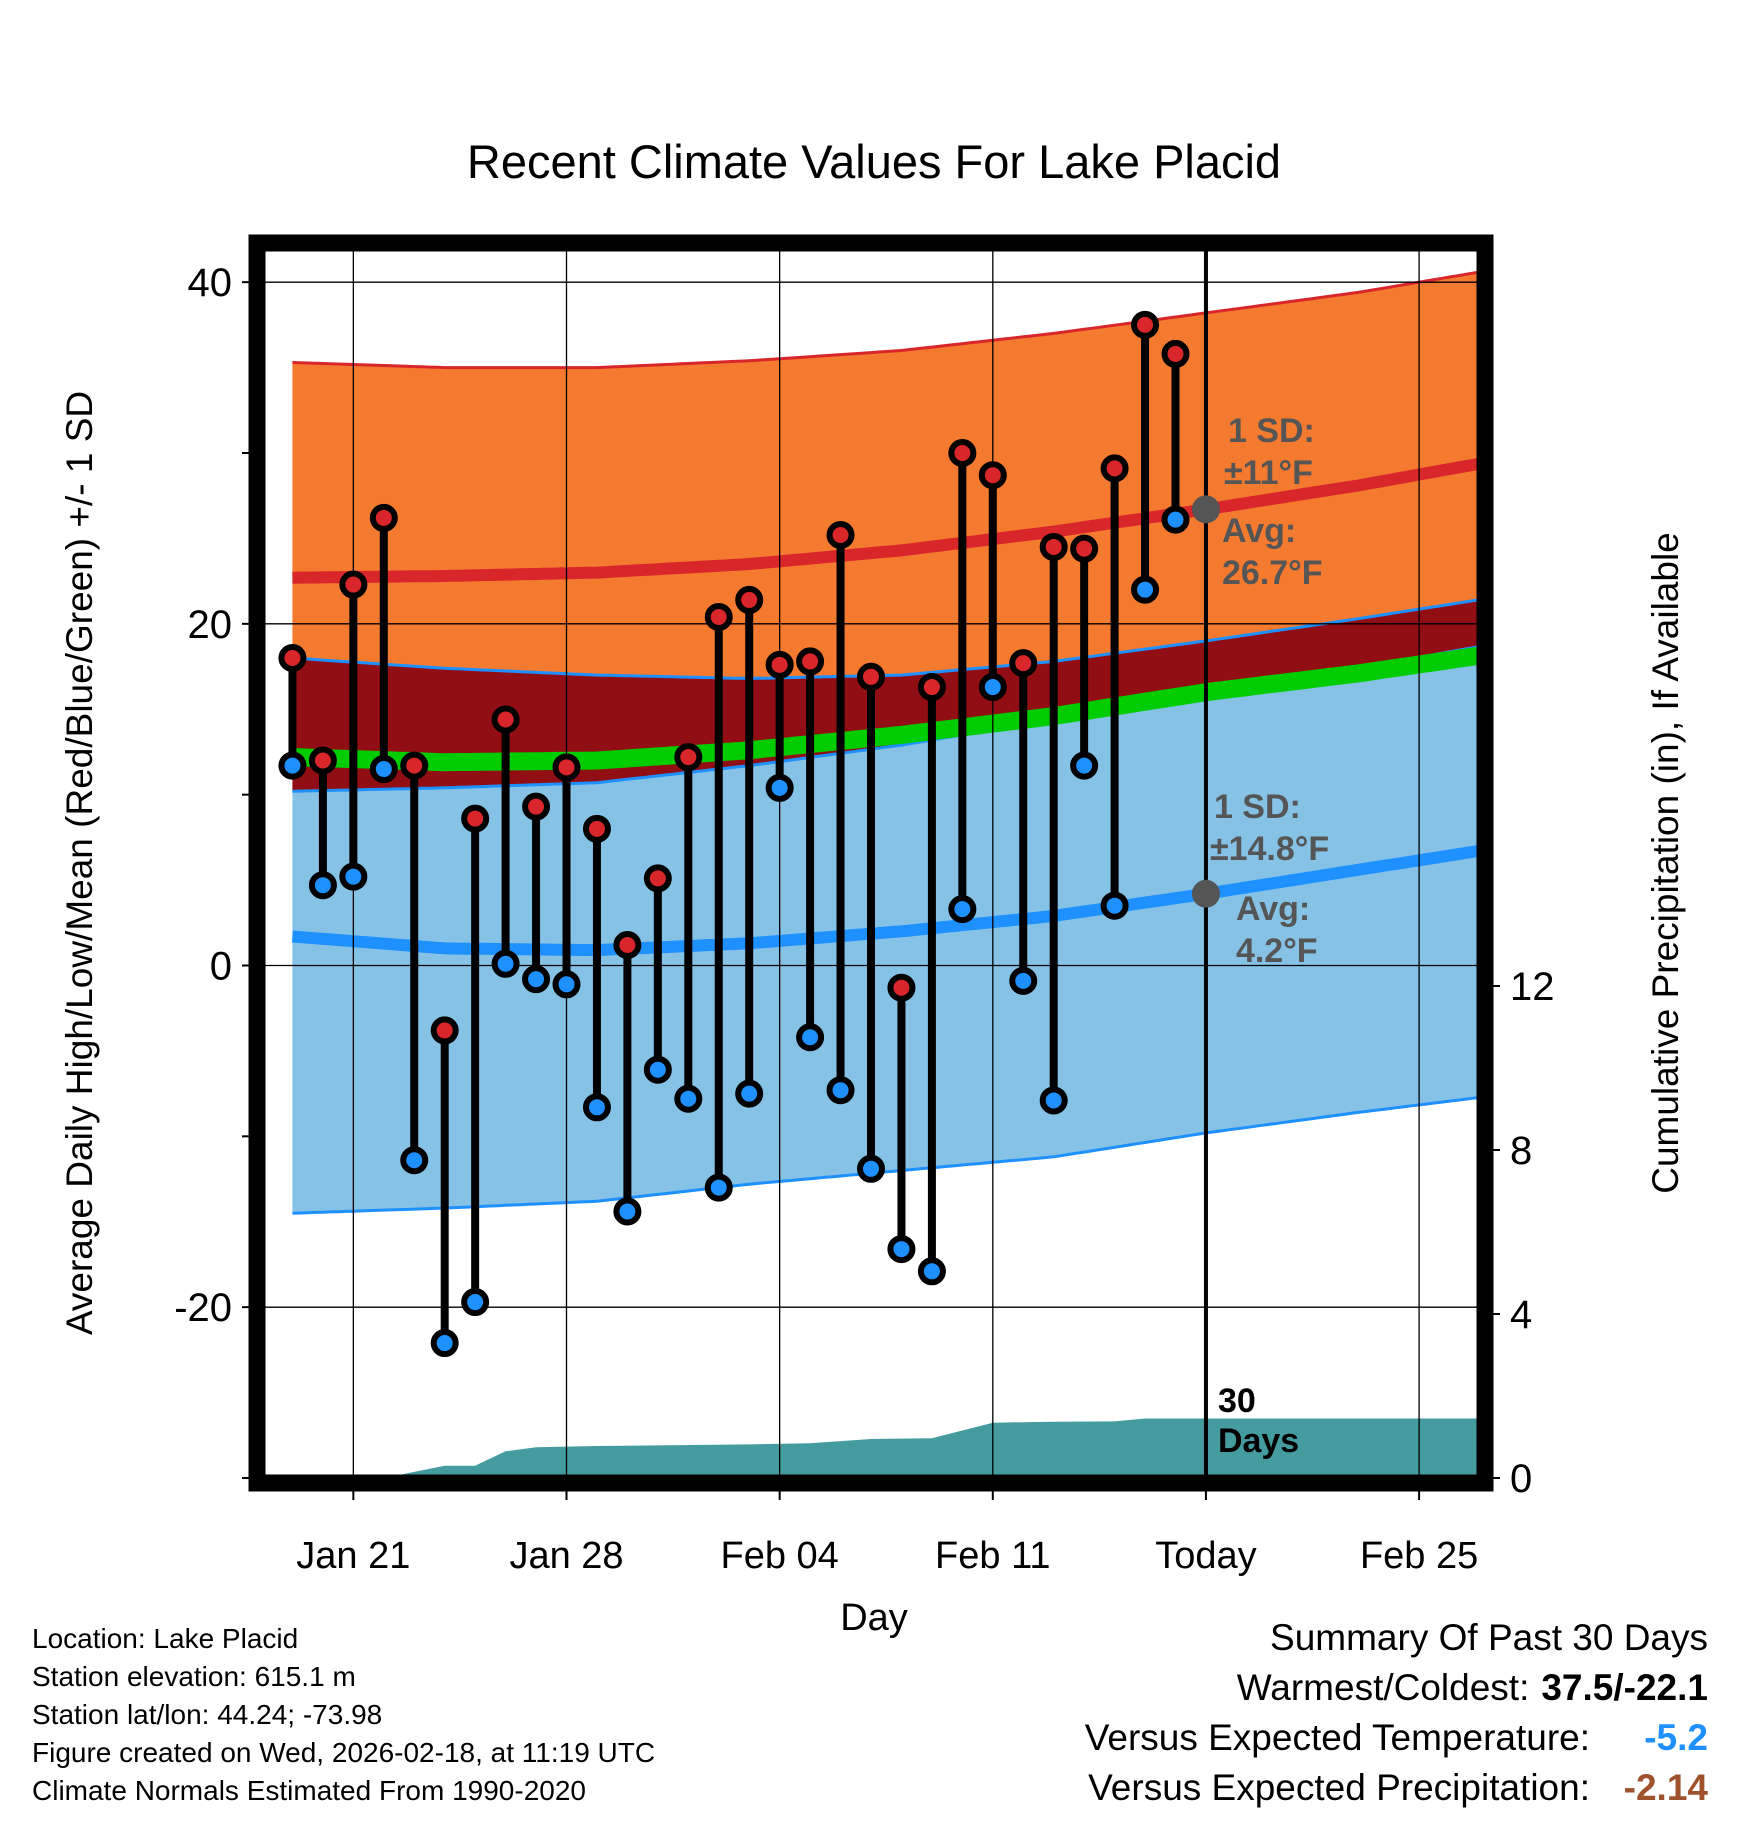 Image resolution: width=1748 pixels, height=1828 pixels. Describe the element at coordinates (874, 161) in the screenshot. I see `chart-title: Recent Climate Values For Lake Placid` at that location.